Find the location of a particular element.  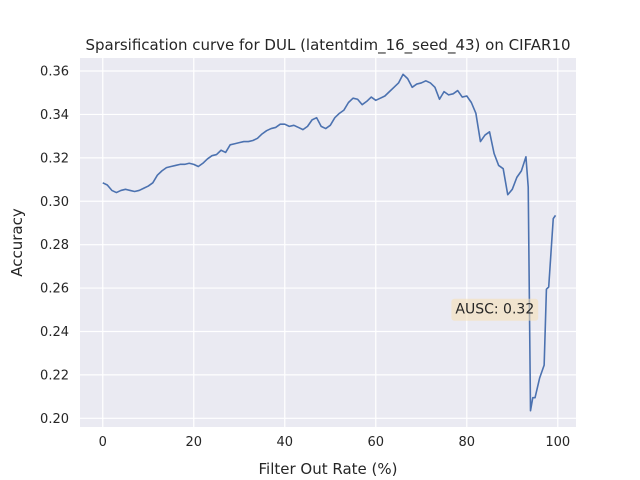

y-tick-label: 0.30 is located at coordinates (54, 202).